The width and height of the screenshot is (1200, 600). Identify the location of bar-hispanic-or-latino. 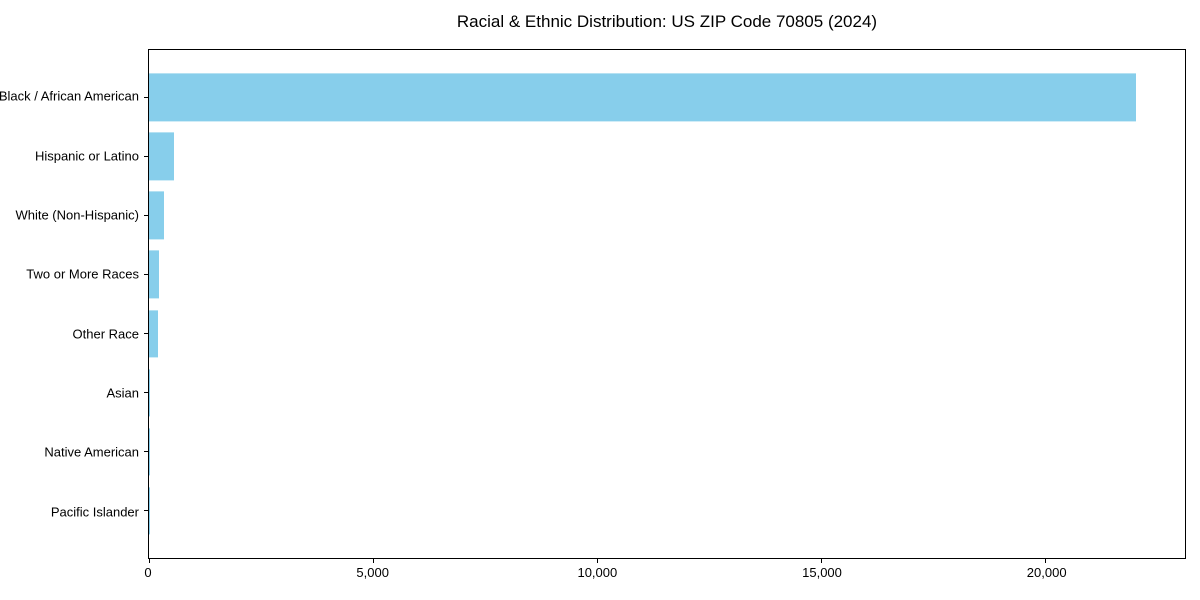
(161, 156).